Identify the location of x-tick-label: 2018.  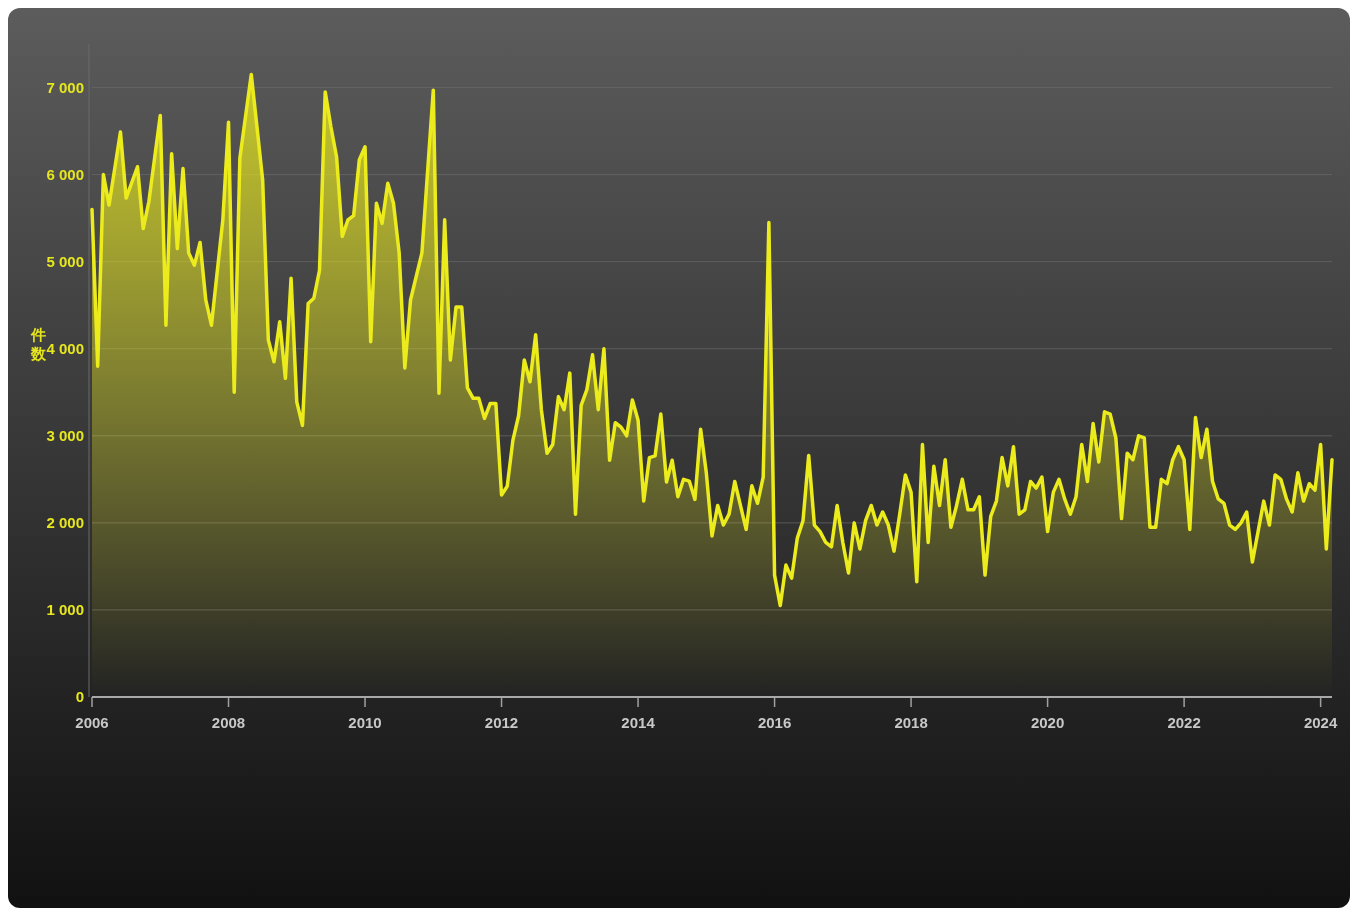
(911, 722).